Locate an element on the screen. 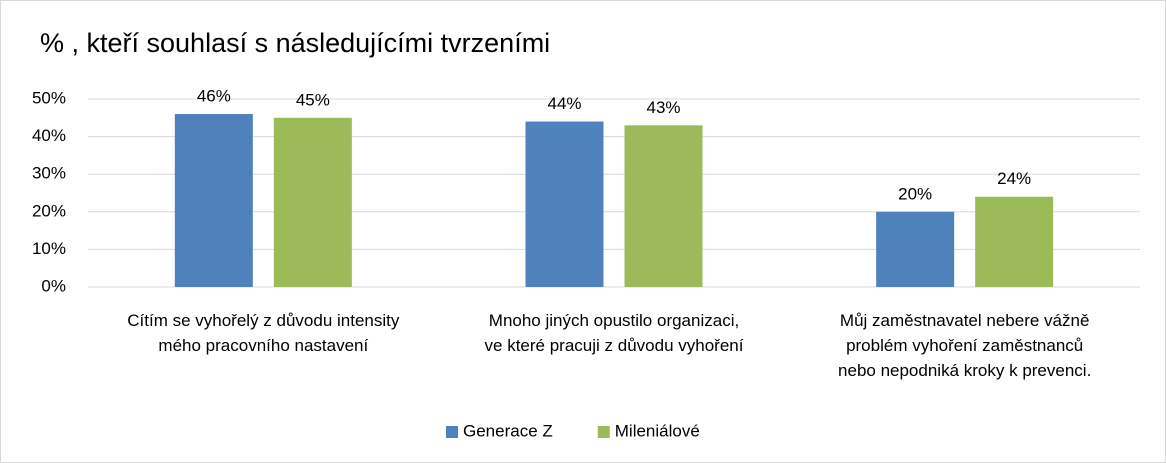 This screenshot has width=1166, height=463. y-tick-label: 10% is located at coordinates (49, 248).